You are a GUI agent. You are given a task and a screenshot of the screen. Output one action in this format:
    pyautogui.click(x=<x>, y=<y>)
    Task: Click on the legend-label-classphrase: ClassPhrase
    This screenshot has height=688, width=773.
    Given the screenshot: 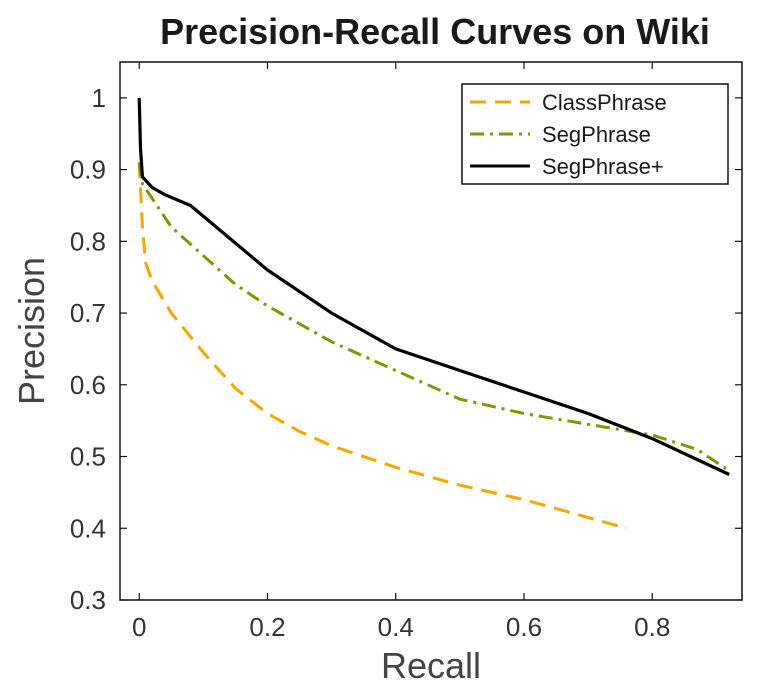 What is the action you would take?
    pyautogui.click(x=604, y=102)
    